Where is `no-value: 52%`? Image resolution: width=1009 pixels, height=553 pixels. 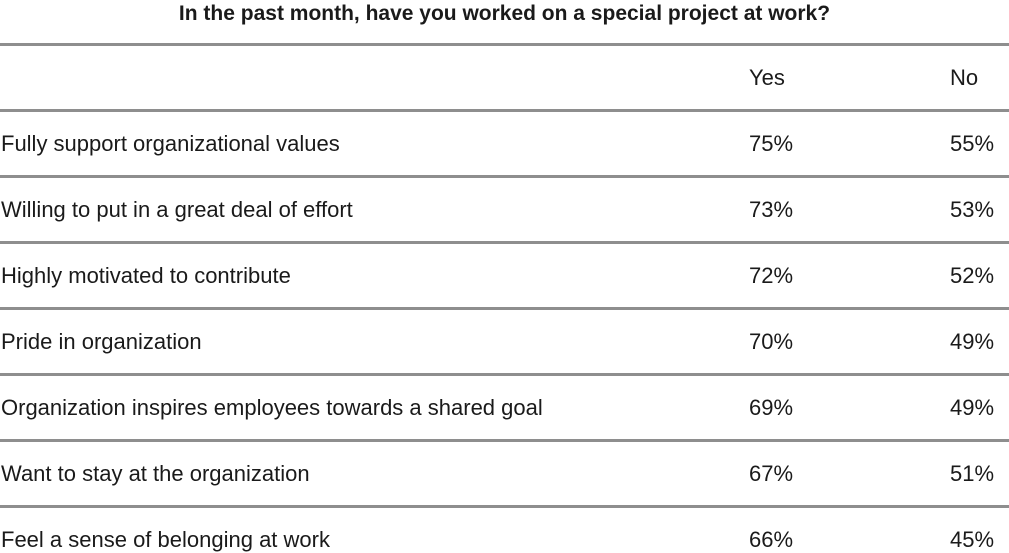 no-value: 52% is located at coordinates (972, 275).